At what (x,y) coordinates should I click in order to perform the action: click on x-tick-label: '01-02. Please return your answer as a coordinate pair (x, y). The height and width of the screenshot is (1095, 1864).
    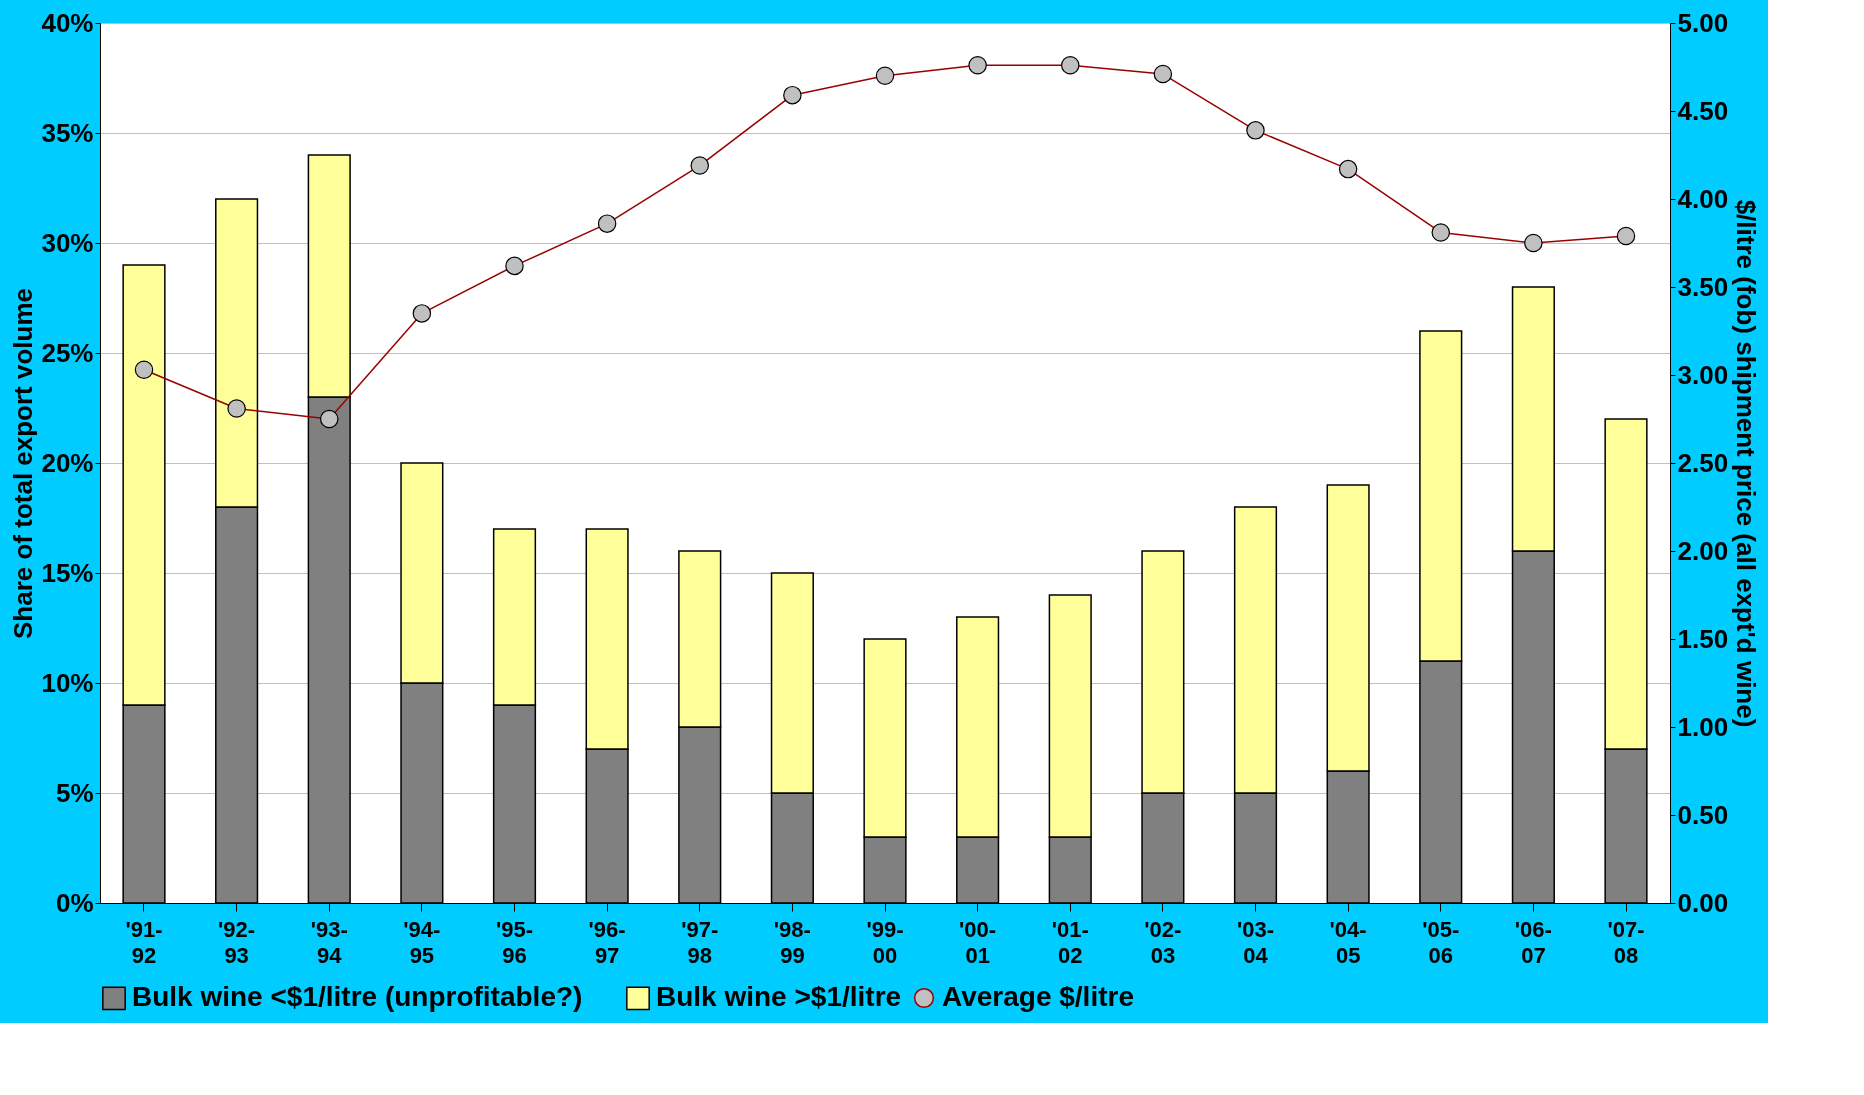
    Looking at the image, I should click on (1070, 942).